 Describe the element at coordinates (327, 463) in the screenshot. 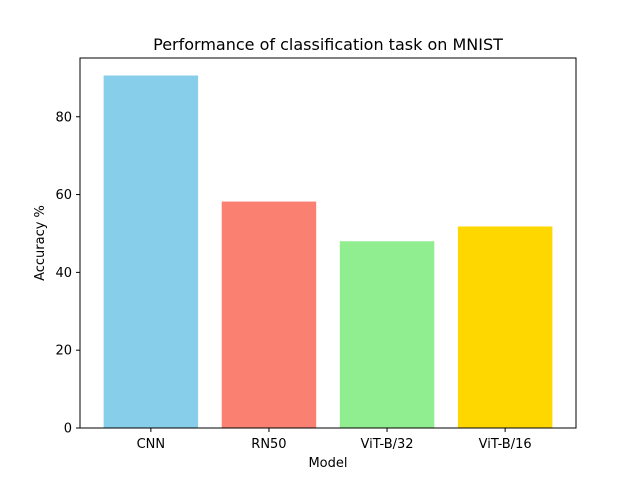

I see `x-axis-label: Model` at that location.